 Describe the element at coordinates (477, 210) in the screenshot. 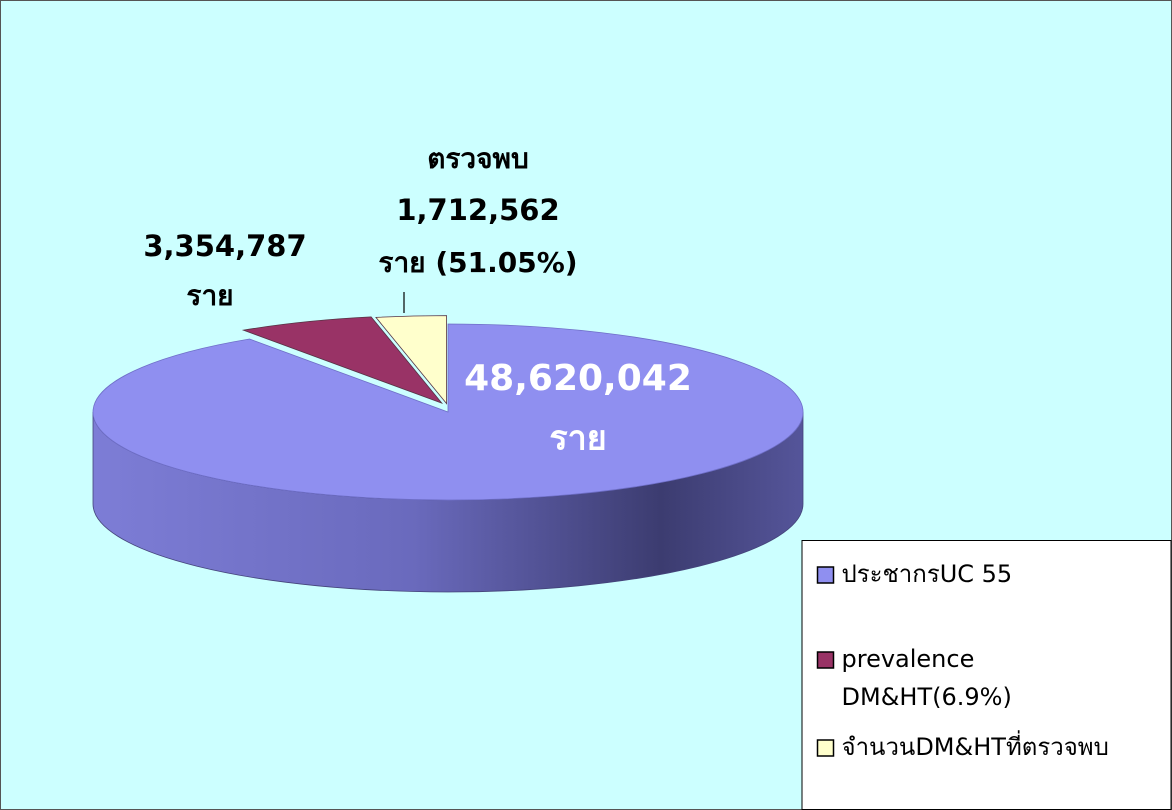

I see `data-label: 1,712,562` at that location.